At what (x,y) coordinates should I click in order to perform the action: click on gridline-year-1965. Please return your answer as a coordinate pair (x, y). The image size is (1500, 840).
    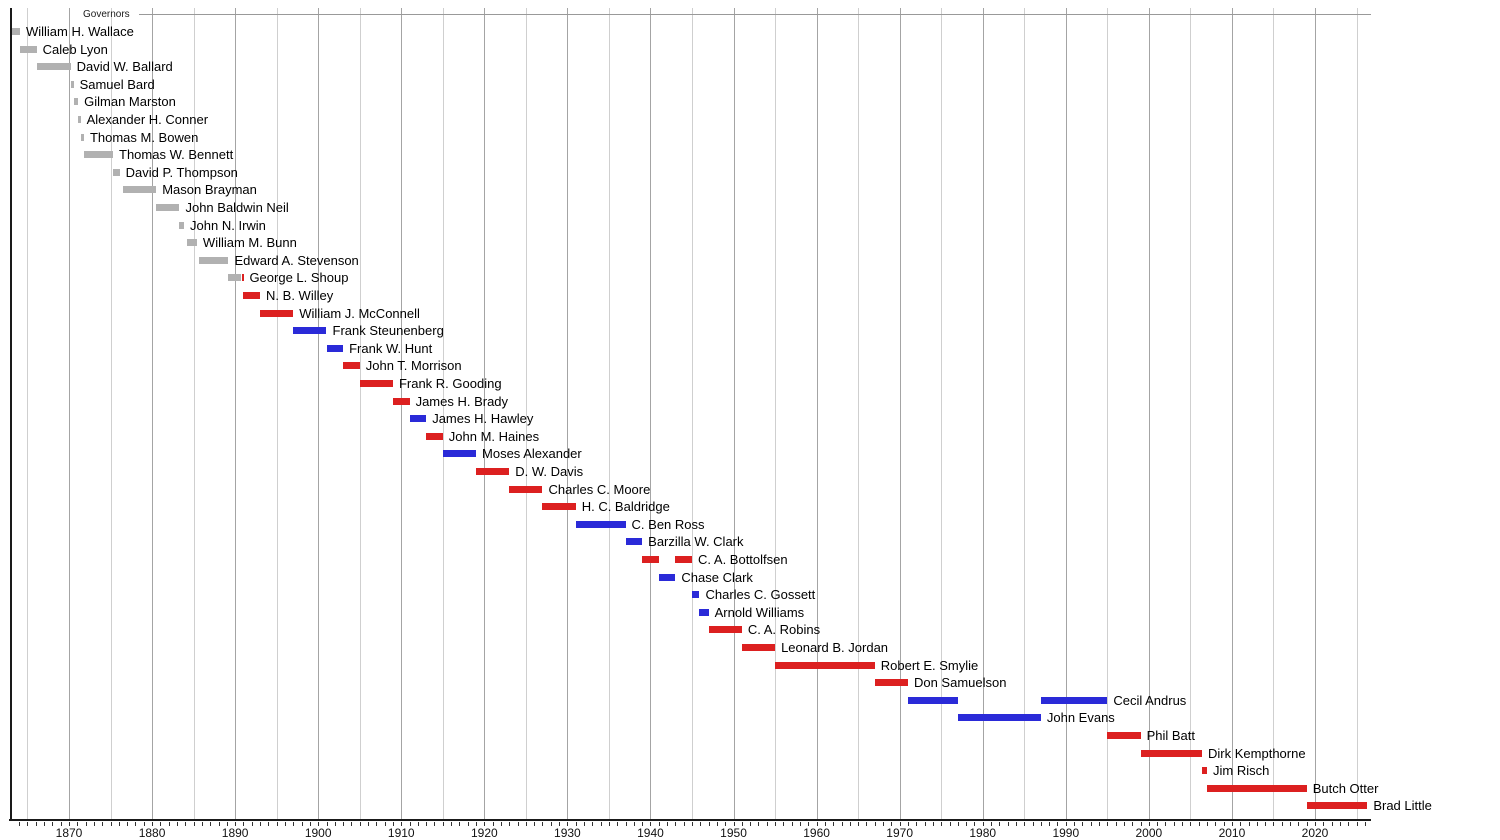
    Looking at the image, I should click on (859, 414).